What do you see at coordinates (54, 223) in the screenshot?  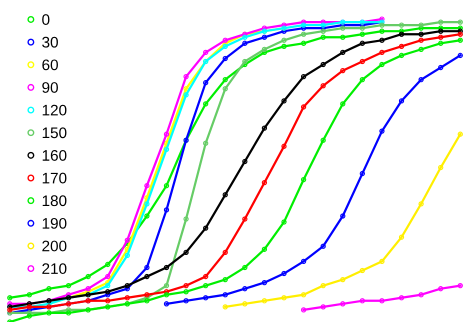 I see `legend-label: 190` at bounding box center [54, 223].